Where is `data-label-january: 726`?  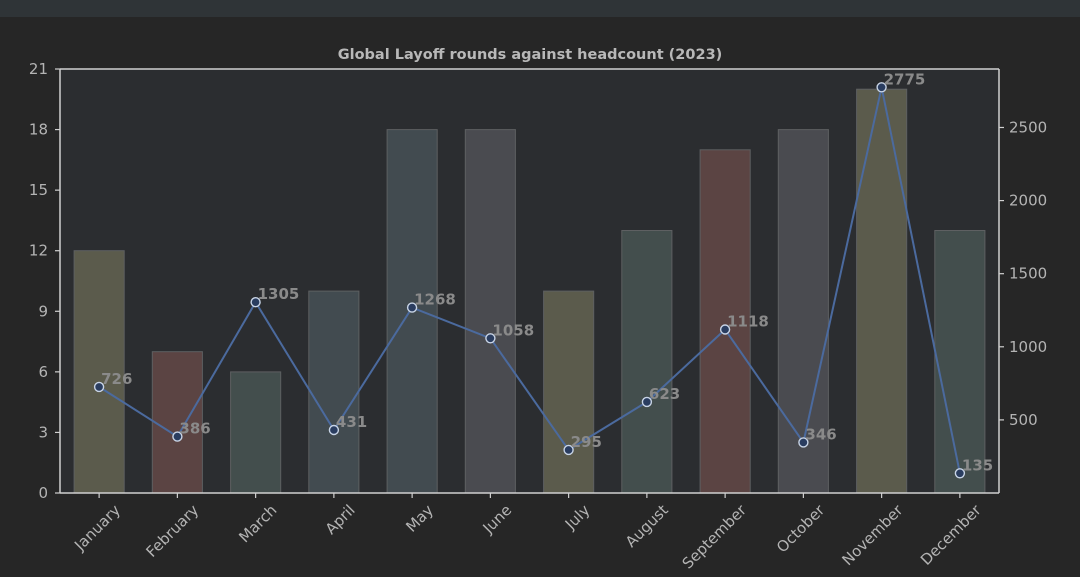
data-label-january: 726 is located at coordinates (116, 379).